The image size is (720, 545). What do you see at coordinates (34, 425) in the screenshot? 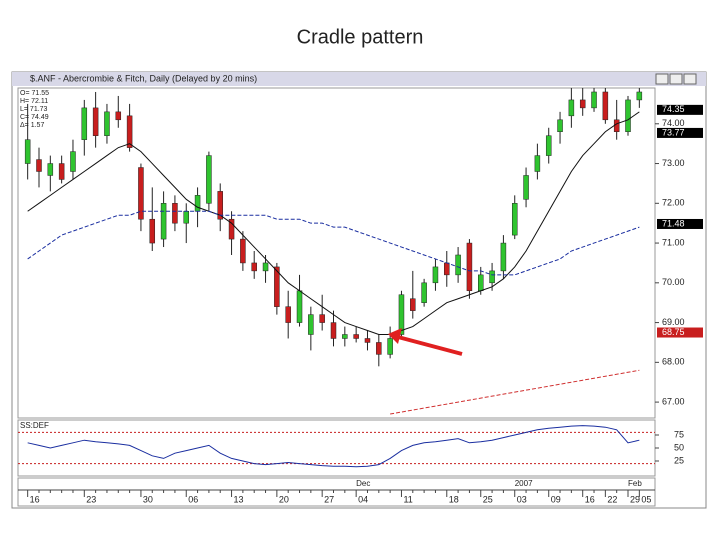
I see `indicator-label: SS:DEF` at bounding box center [34, 425].